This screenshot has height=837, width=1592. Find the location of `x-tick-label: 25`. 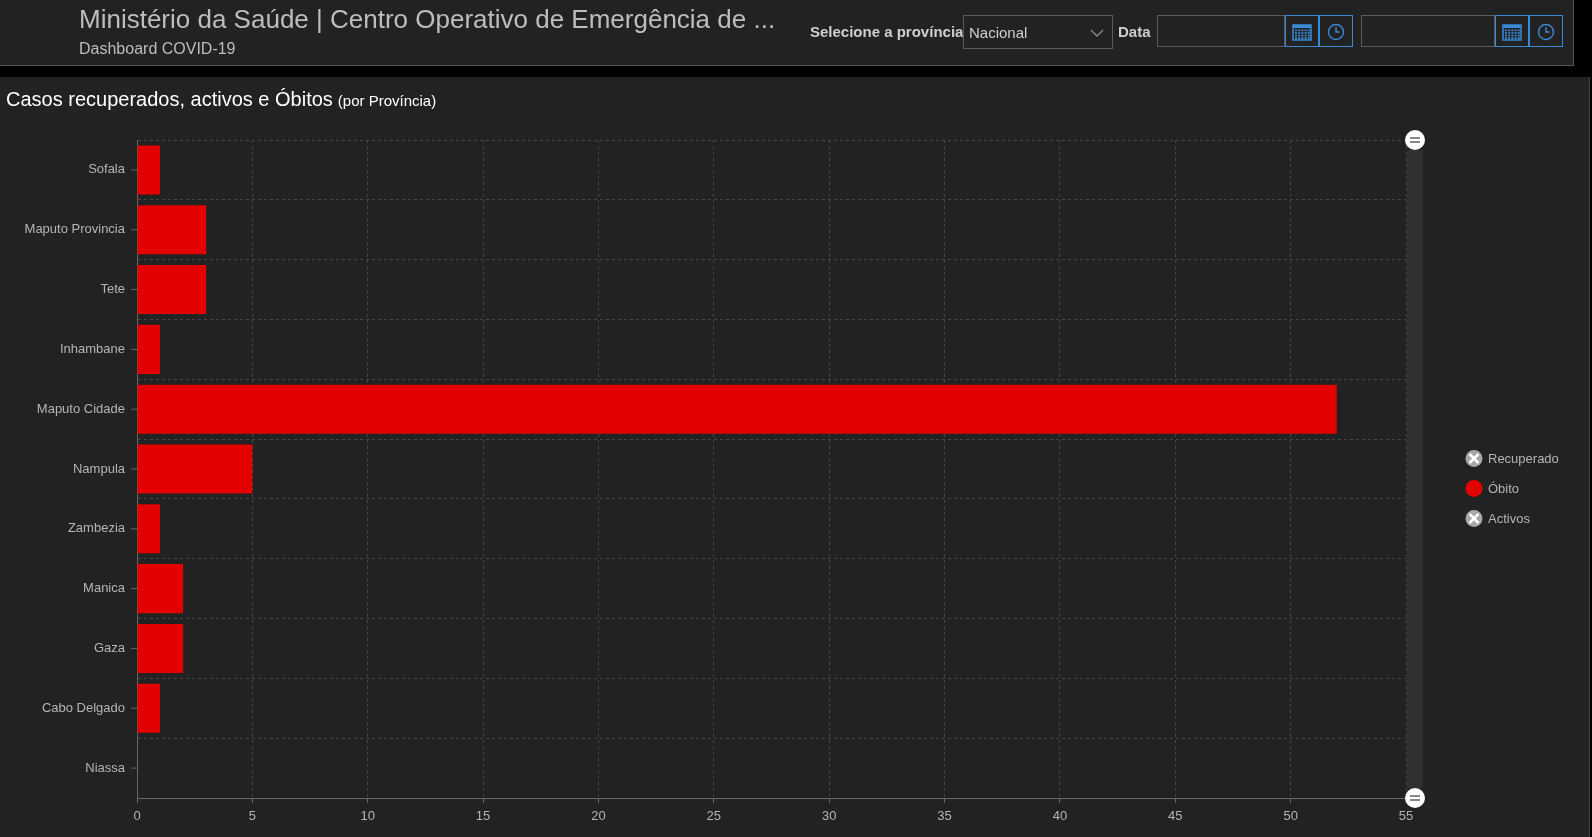

x-tick-label: 25 is located at coordinates (714, 816).